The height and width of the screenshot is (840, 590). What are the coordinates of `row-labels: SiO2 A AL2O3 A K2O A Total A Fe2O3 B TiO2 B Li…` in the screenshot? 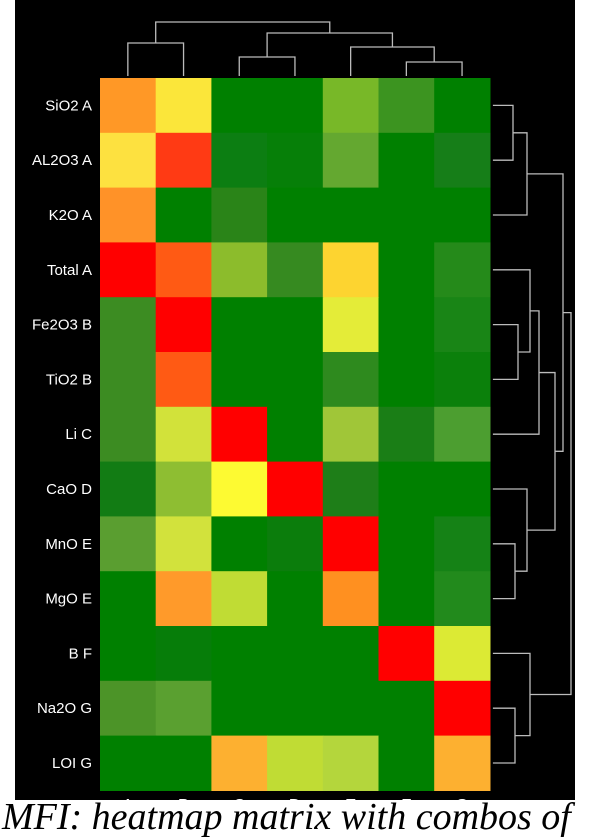 It's located at (62, 434).